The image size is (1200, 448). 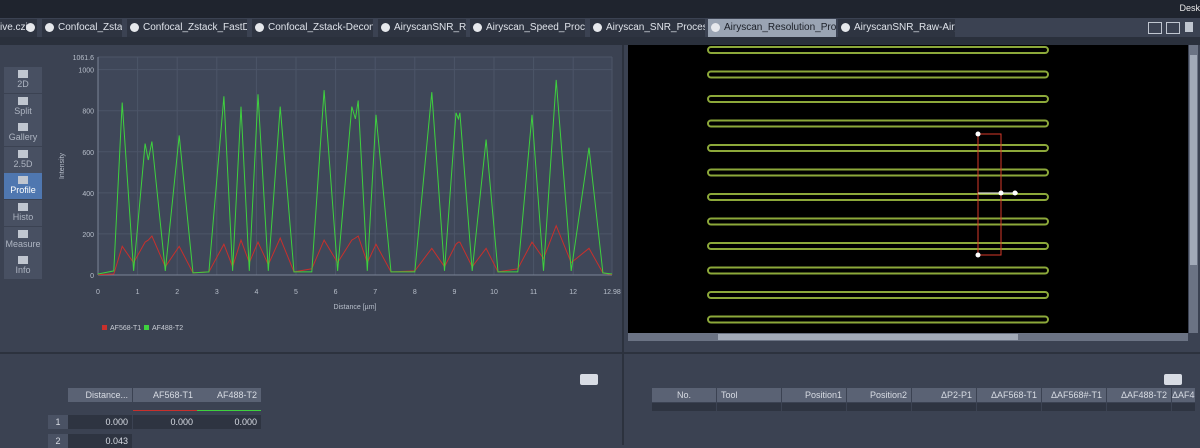 What do you see at coordinates (23, 133) in the screenshot?
I see `view-button: Gallery` at bounding box center [23, 133].